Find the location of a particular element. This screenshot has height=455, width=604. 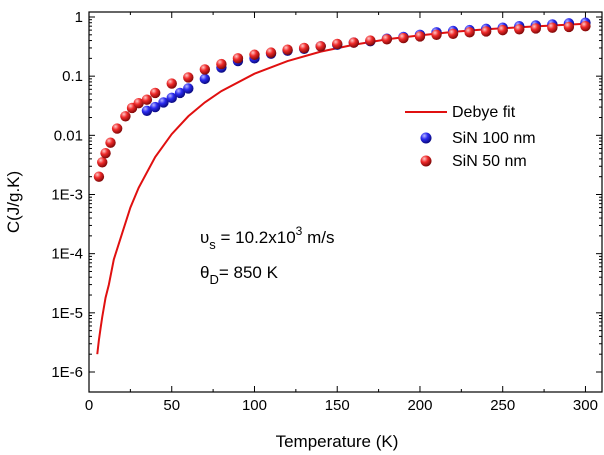

x-tick-label: 0 is located at coordinates (89, 405).